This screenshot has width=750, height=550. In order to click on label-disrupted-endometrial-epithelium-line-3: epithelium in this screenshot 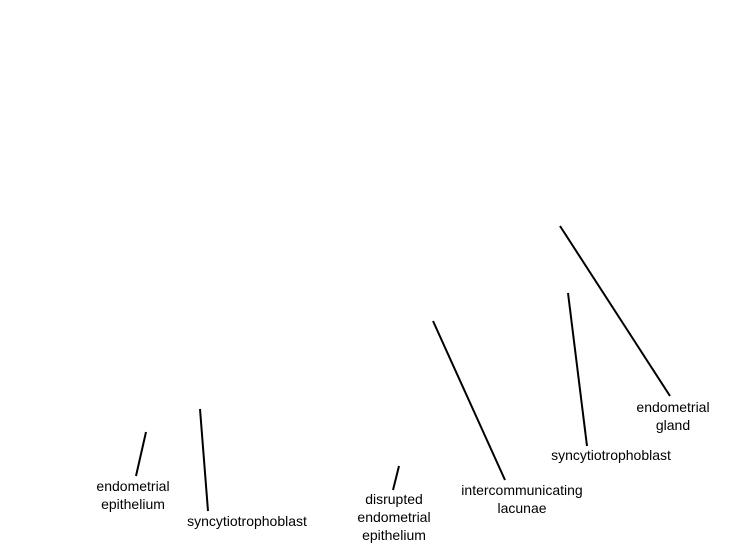, I will do `click(394, 535)`.